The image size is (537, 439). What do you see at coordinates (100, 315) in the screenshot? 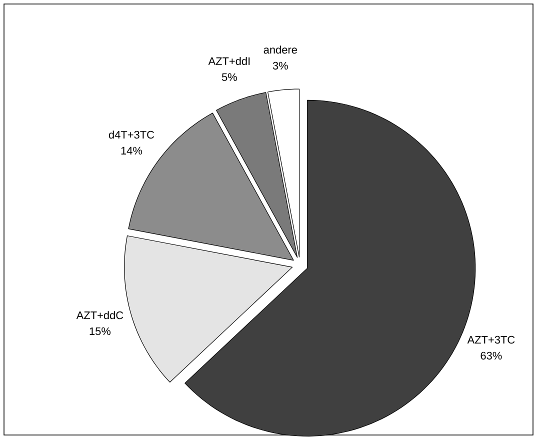
I see `slice-label: AZT+ddC` at bounding box center [100, 315].